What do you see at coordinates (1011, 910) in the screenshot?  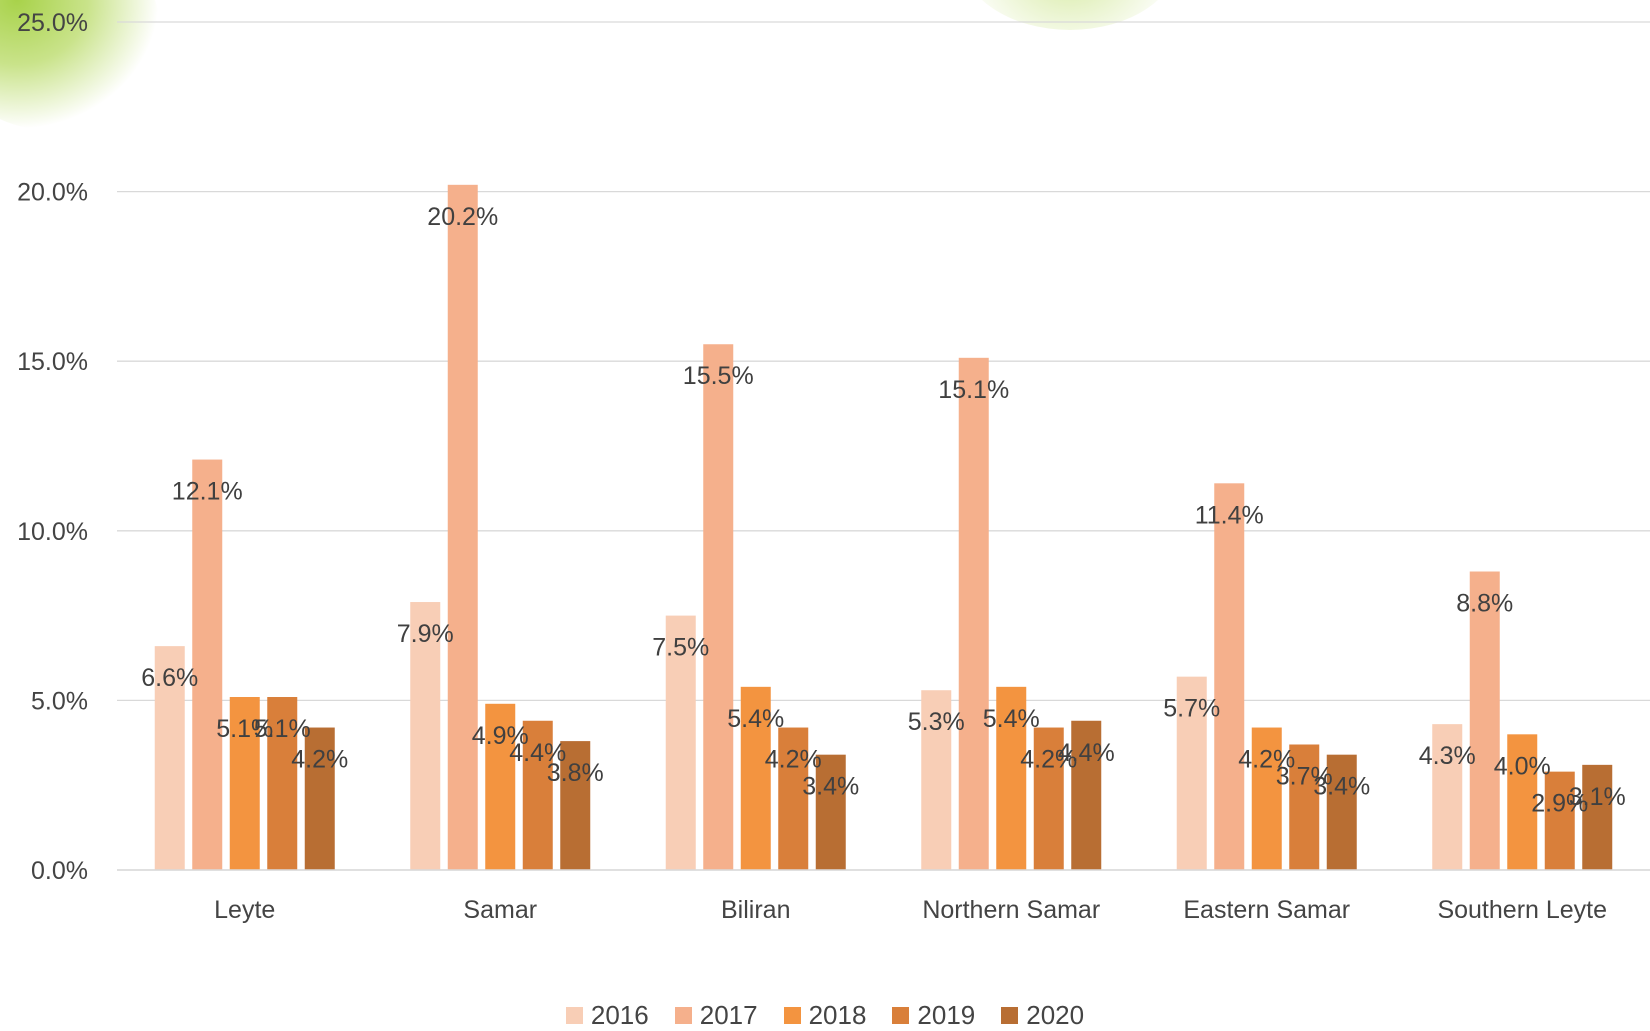 I see `x-category-label: Northern Samar` at bounding box center [1011, 910].